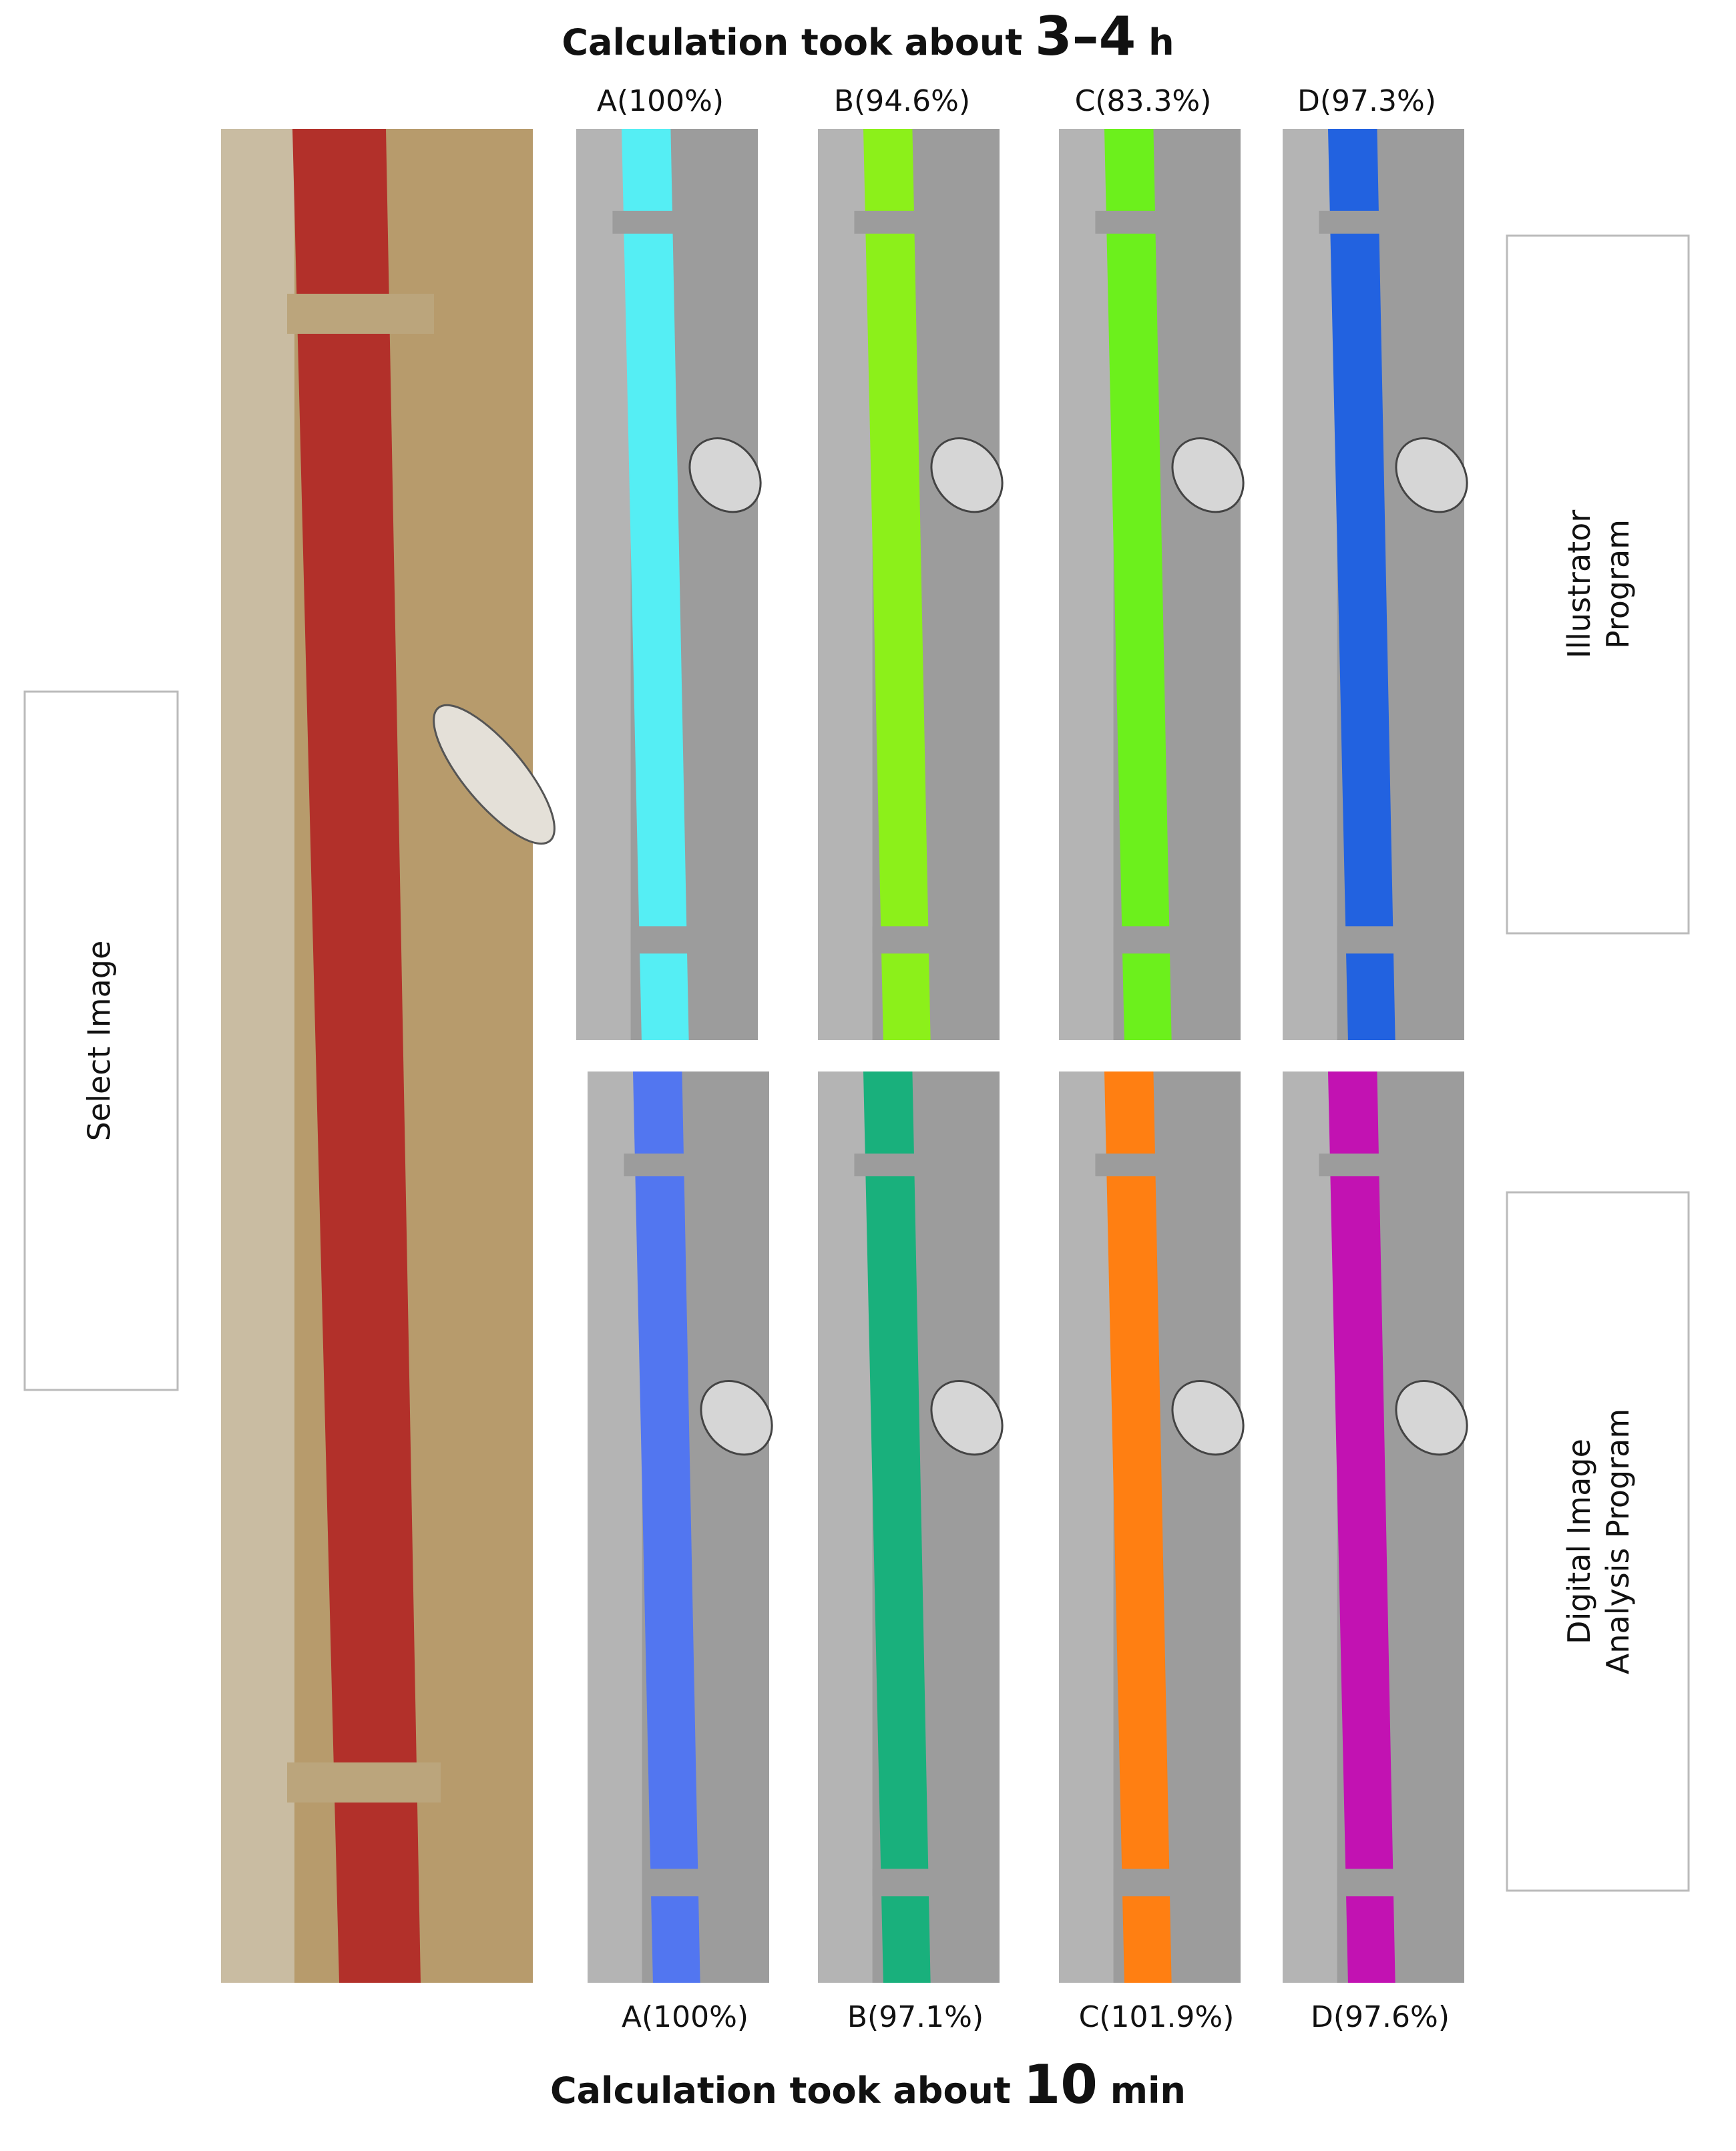 The image size is (1736, 2151). Describe the element at coordinates (1143, 101) in the screenshot. I see `panel-label: C(83.3%)` at that location.